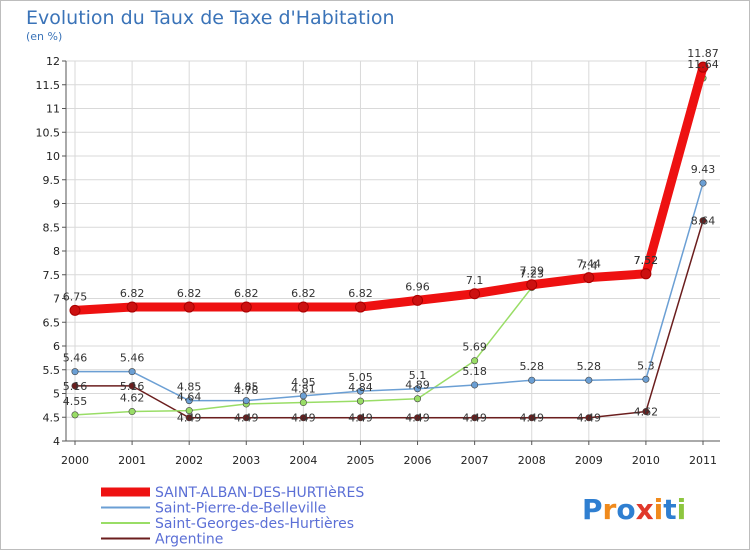 The width and height of the screenshot is (750, 550). Describe the element at coordinates (44, 36) in the screenshot. I see `chart-subtitle: (en %)` at that location.